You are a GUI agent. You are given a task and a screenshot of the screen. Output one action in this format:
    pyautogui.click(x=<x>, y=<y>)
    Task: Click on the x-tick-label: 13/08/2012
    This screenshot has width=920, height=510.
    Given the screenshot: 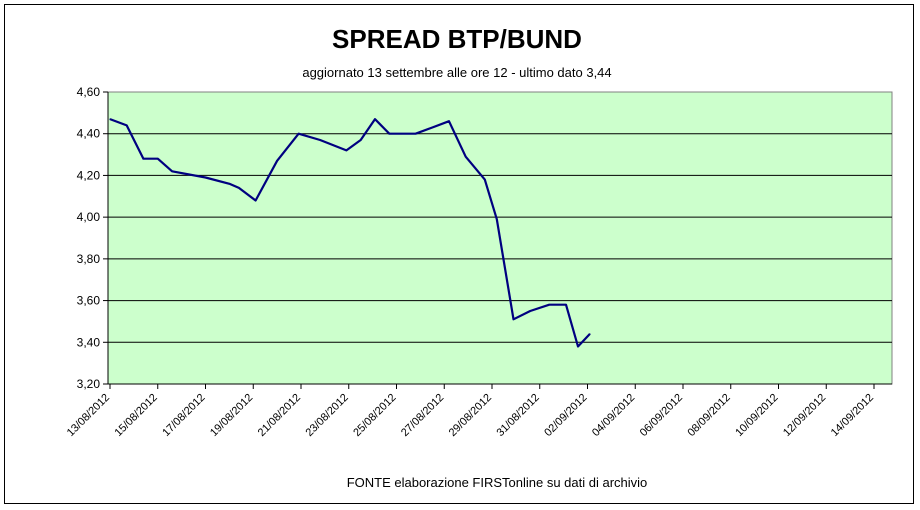 What is the action you would take?
    pyautogui.click(x=88, y=415)
    